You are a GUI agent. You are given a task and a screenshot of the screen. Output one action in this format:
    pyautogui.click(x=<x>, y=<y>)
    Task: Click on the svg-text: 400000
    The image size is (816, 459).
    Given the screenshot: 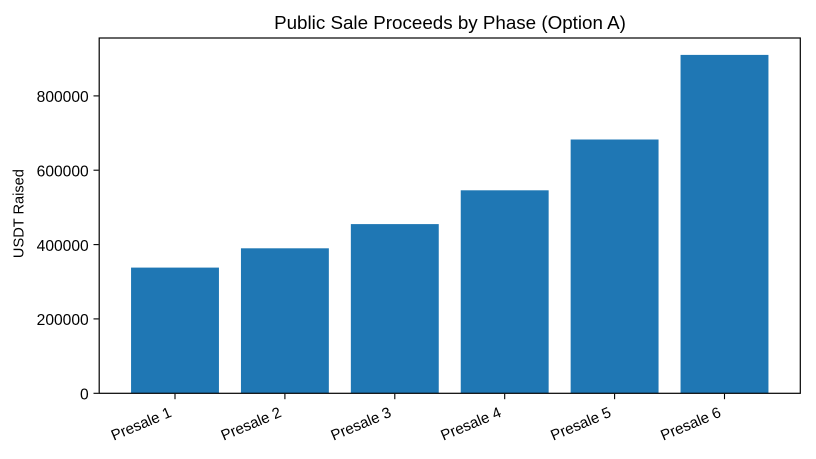 What is the action you would take?
    pyautogui.click(x=63, y=246)
    